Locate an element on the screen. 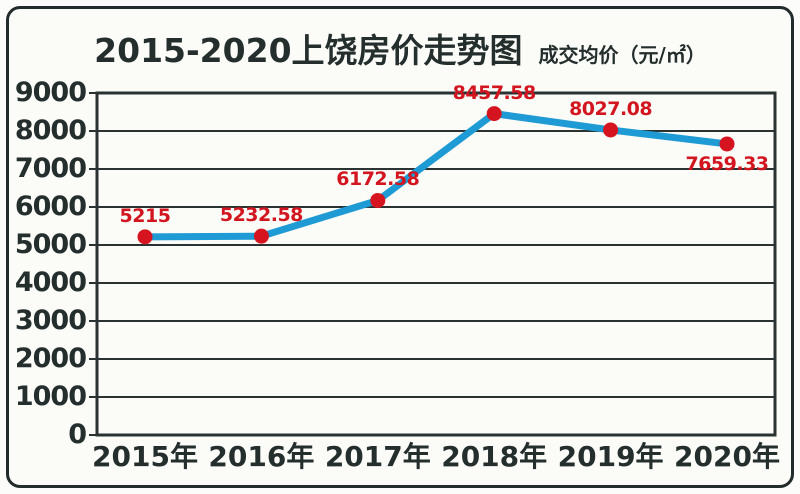  x-axis-label: 2015年 is located at coordinates (145, 456).